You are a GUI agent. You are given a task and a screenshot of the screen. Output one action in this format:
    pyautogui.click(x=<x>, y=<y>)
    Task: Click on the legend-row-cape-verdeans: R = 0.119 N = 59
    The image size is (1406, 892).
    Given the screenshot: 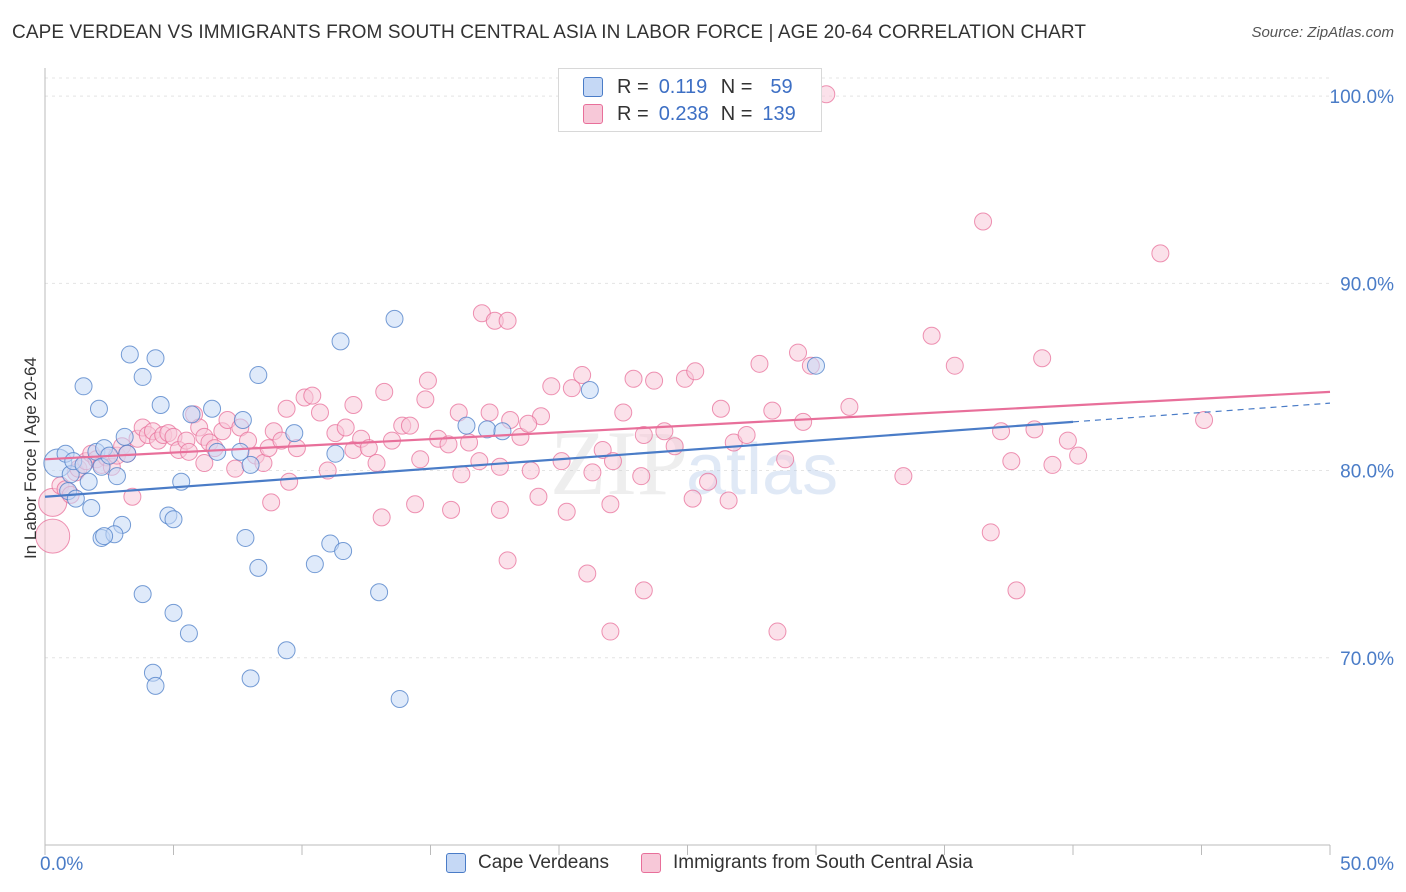 What is the action you would take?
    pyautogui.click(x=688, y=87)
    